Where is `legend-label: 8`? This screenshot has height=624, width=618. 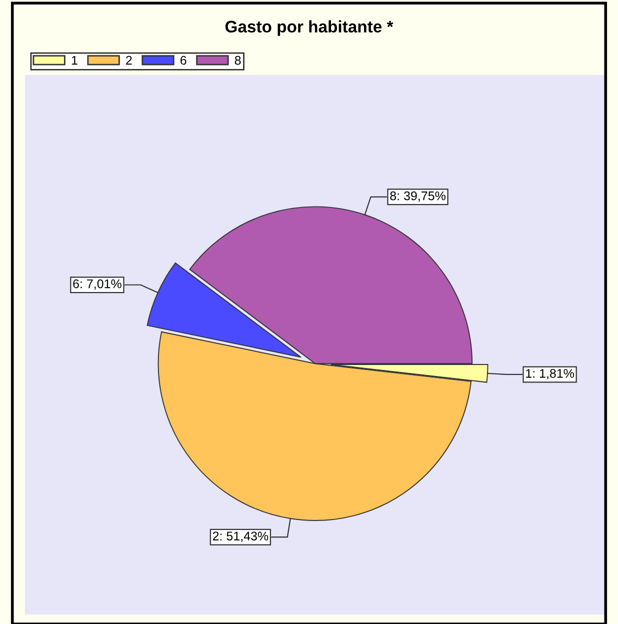 legend-label: 8 is located at coordinates (237, 60).